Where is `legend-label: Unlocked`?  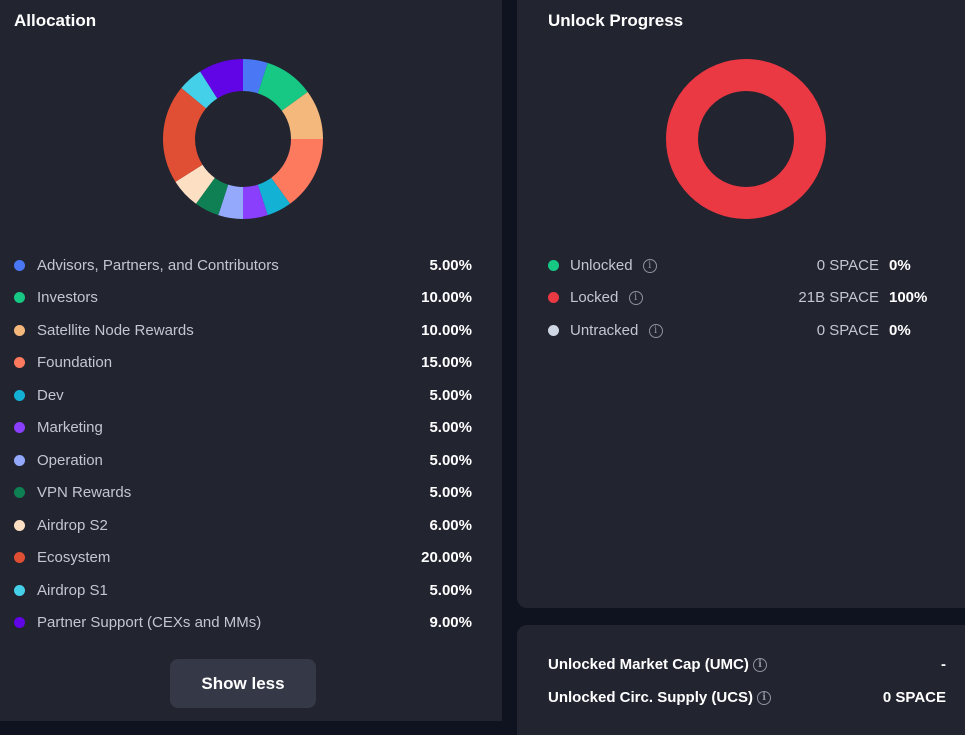 legend-label: Unlocked is located at coordinates (601, 265).